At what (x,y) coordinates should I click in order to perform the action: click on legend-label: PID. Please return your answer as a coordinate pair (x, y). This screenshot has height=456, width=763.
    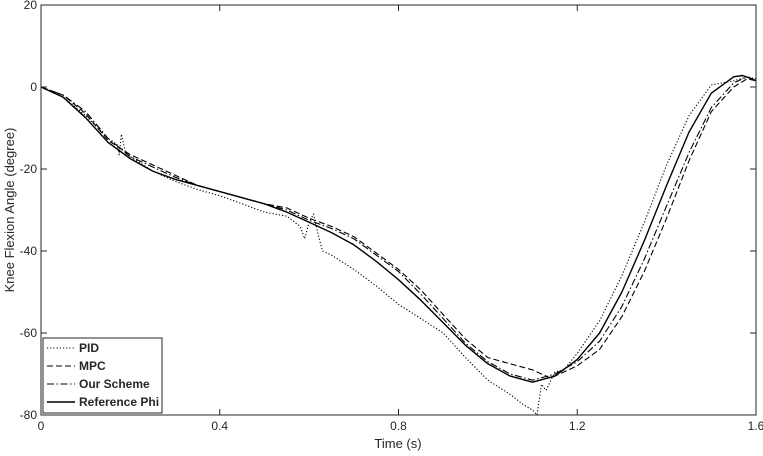
    Looking at the image, I should click on (89, 348).